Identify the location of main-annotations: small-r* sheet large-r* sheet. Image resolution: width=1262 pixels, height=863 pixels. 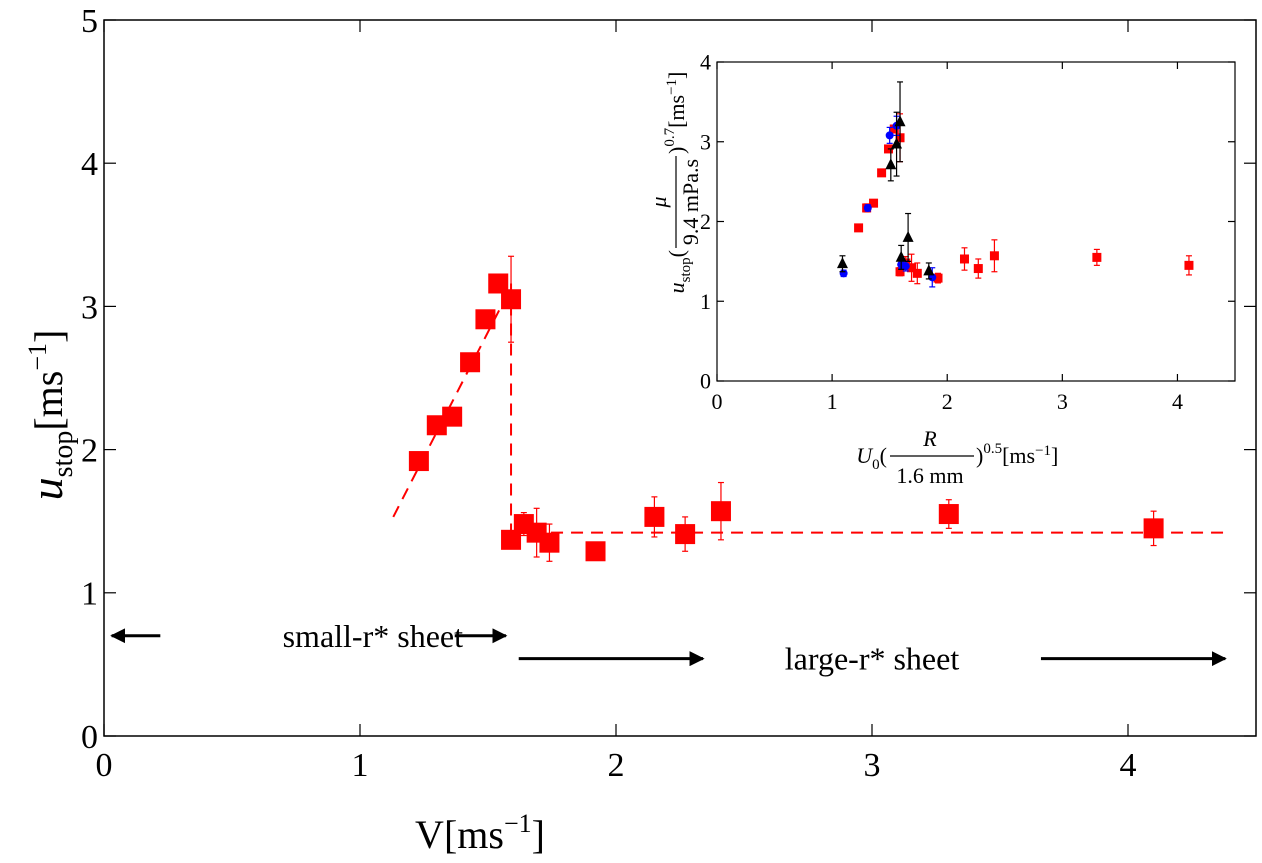
(668, 647).